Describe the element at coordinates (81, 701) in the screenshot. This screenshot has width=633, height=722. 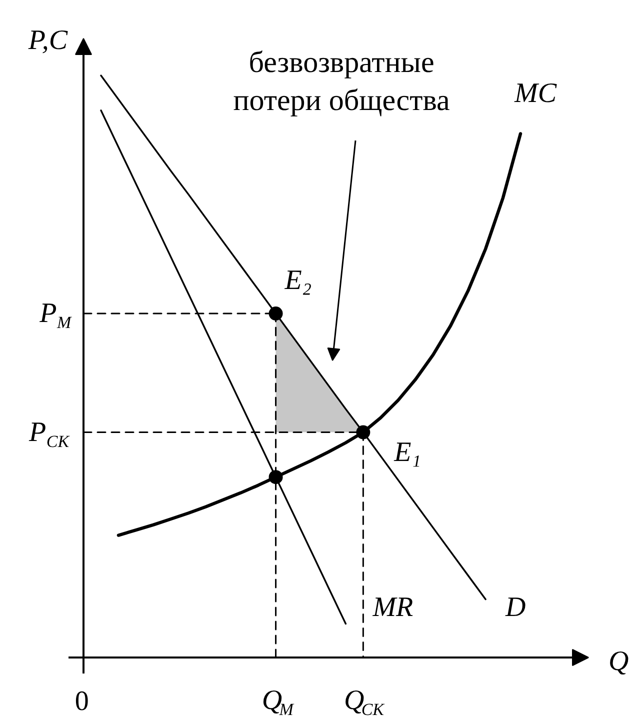
I see `x-tick-label: 0` at that location.